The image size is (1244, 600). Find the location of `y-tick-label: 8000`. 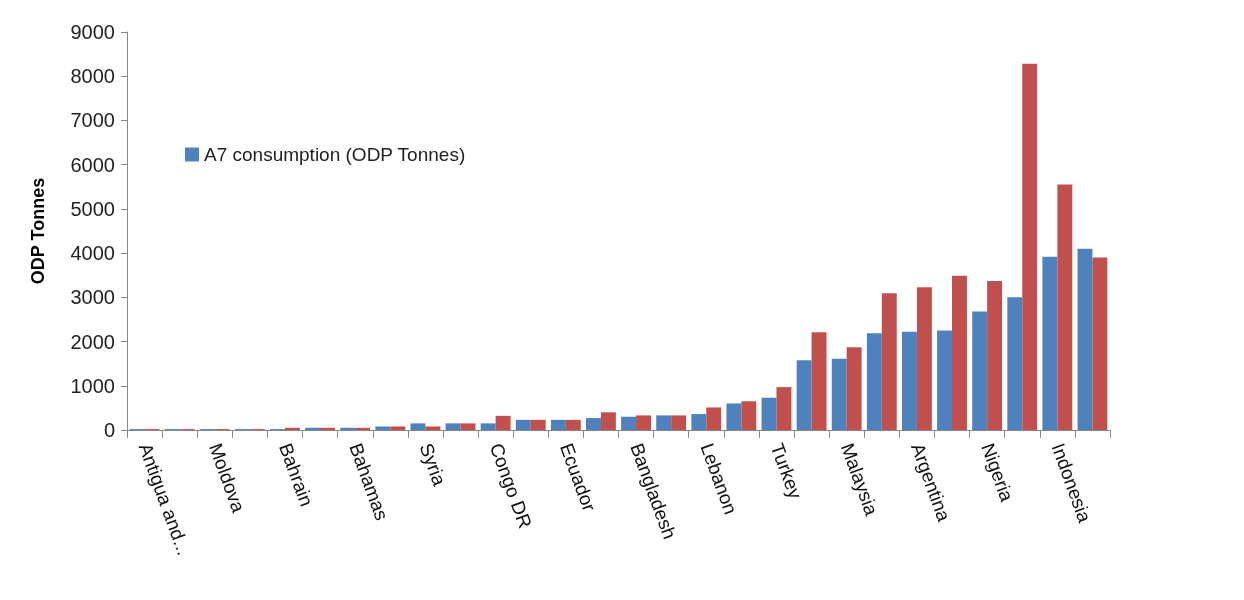

y-tick-label: 8000 is located at coordinates (92, 76).